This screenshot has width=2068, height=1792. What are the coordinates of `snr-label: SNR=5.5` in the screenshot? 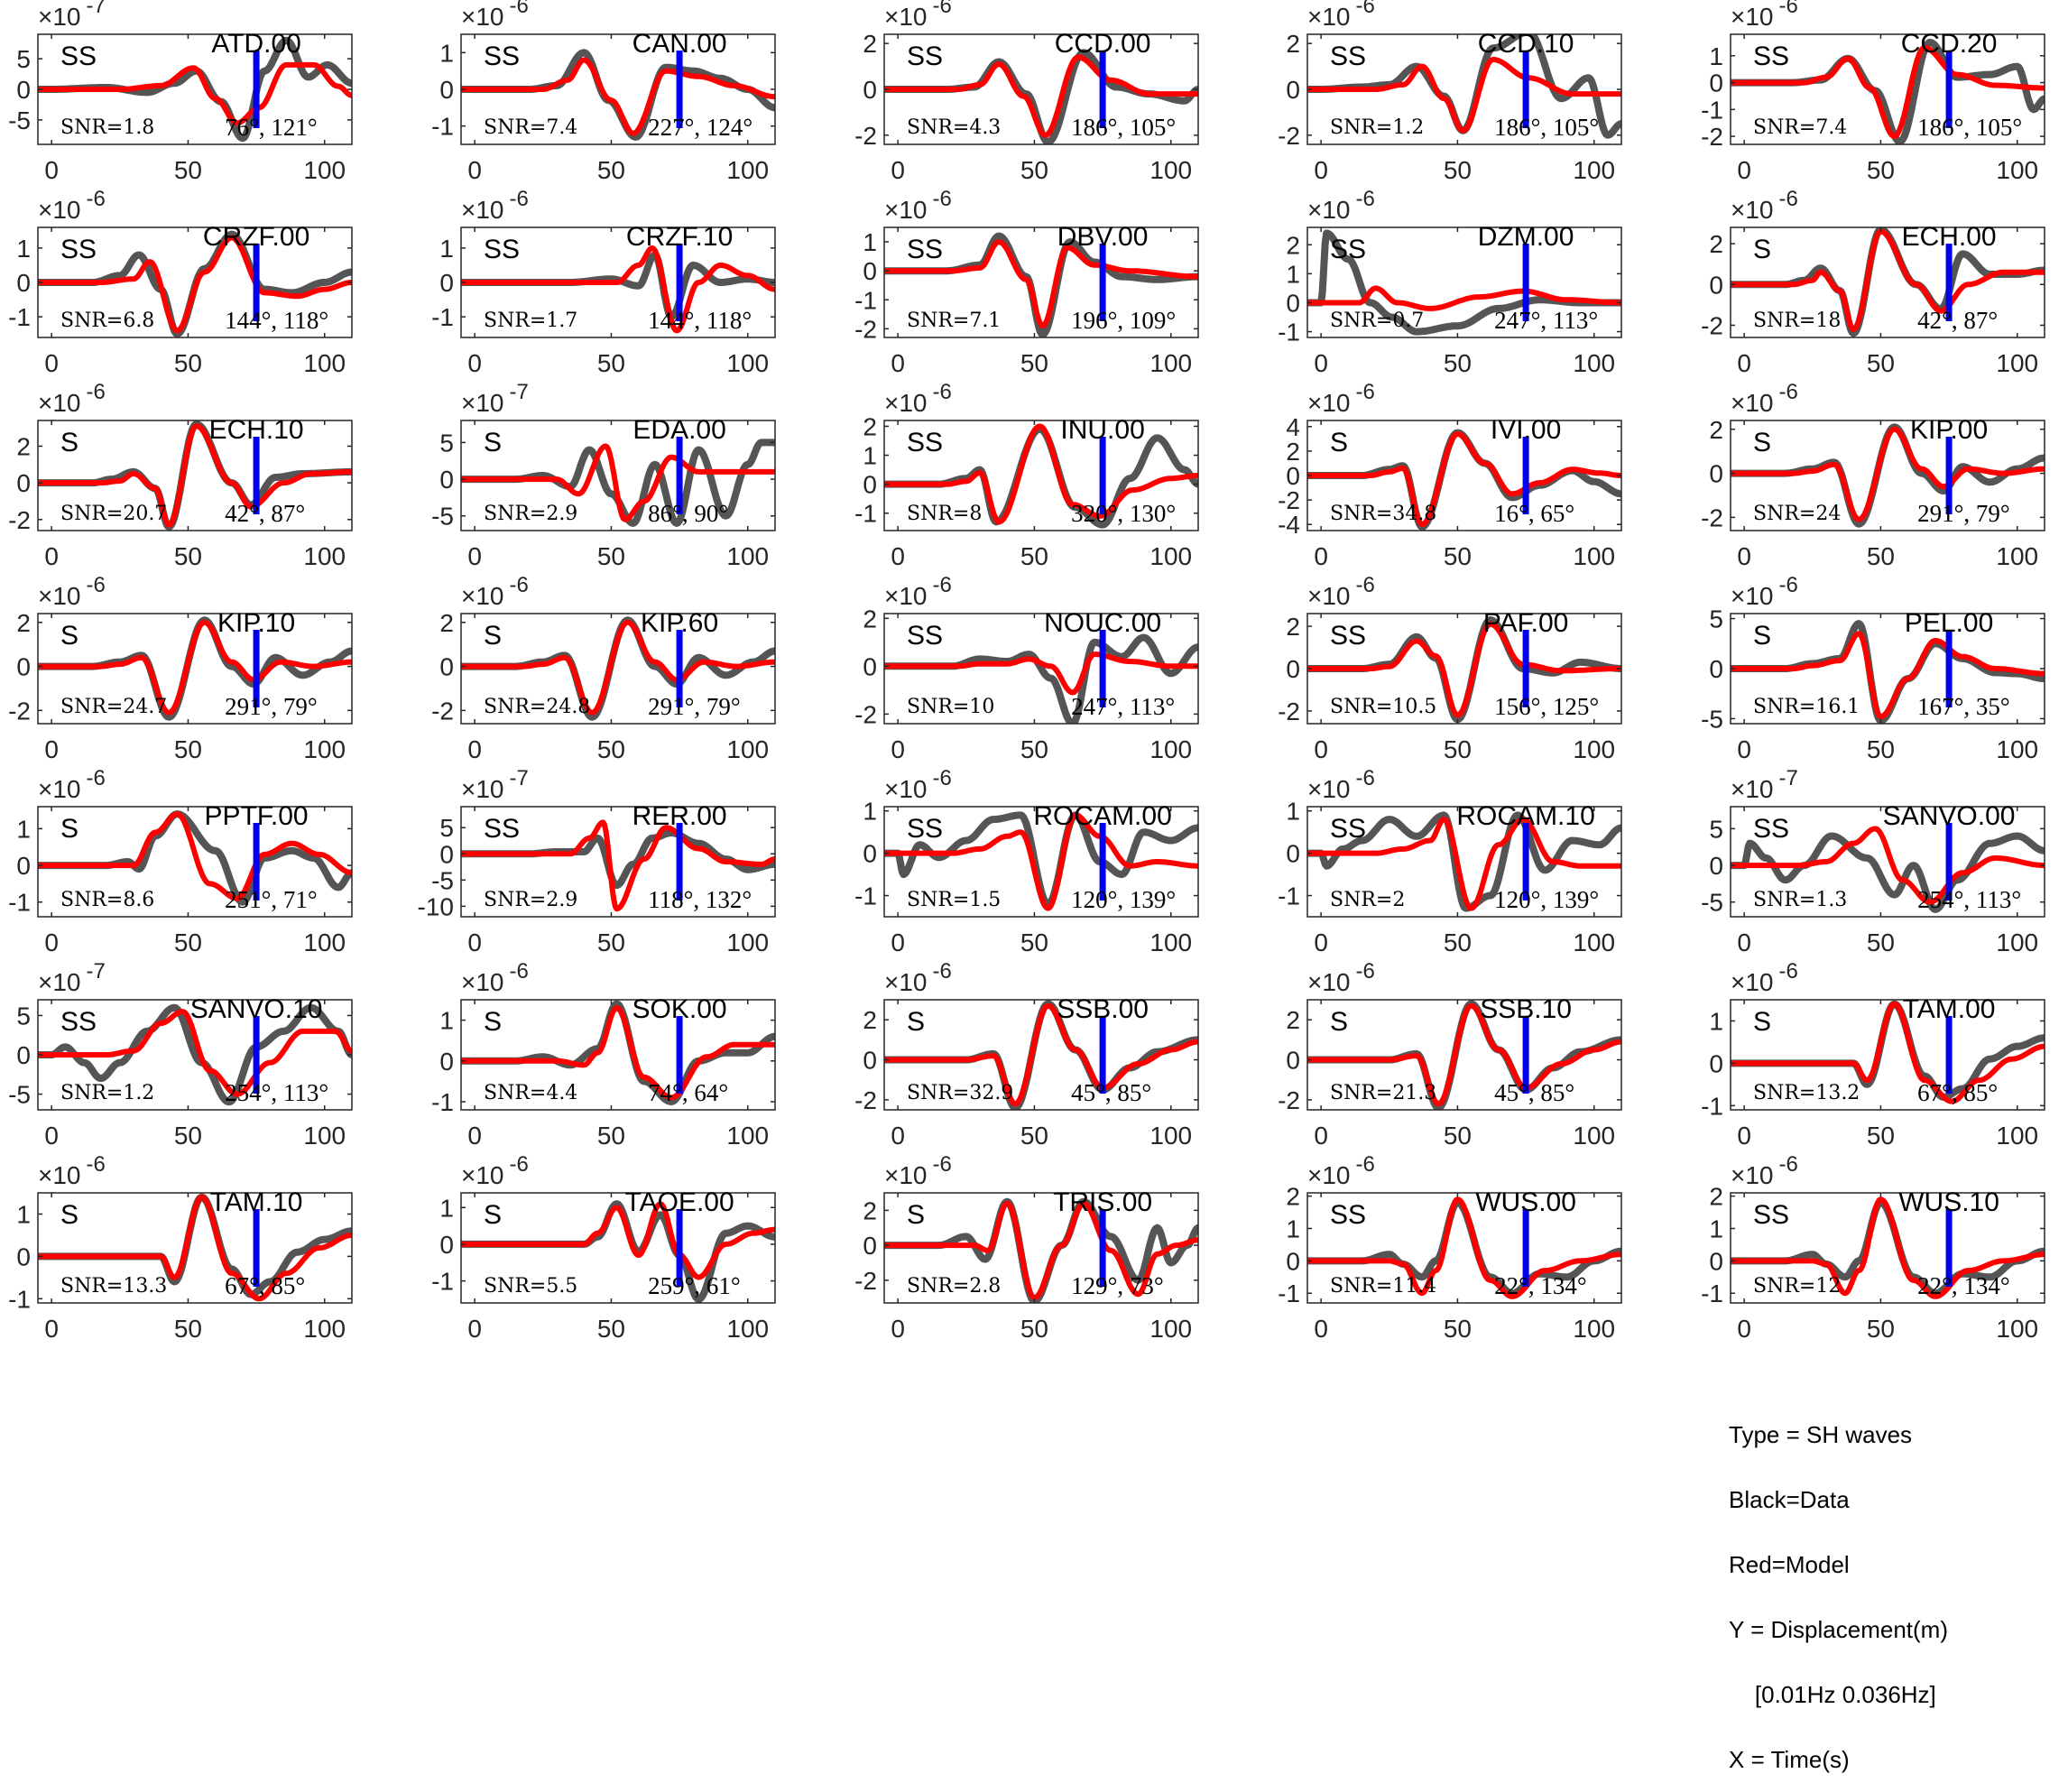 It's located at (530, 1286).